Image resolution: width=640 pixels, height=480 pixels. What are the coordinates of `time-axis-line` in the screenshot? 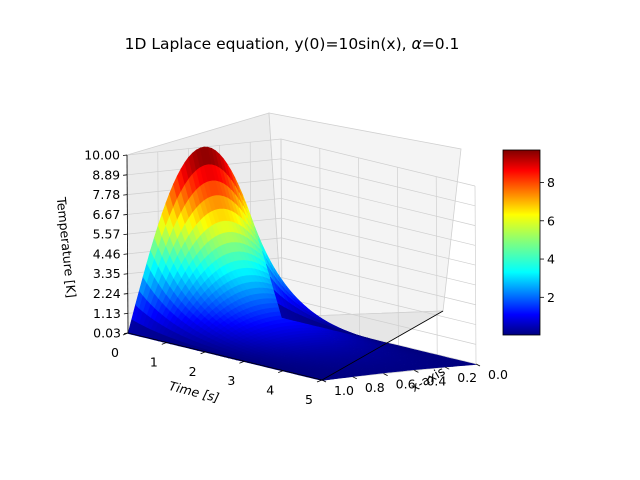 It's located at (225, 356).